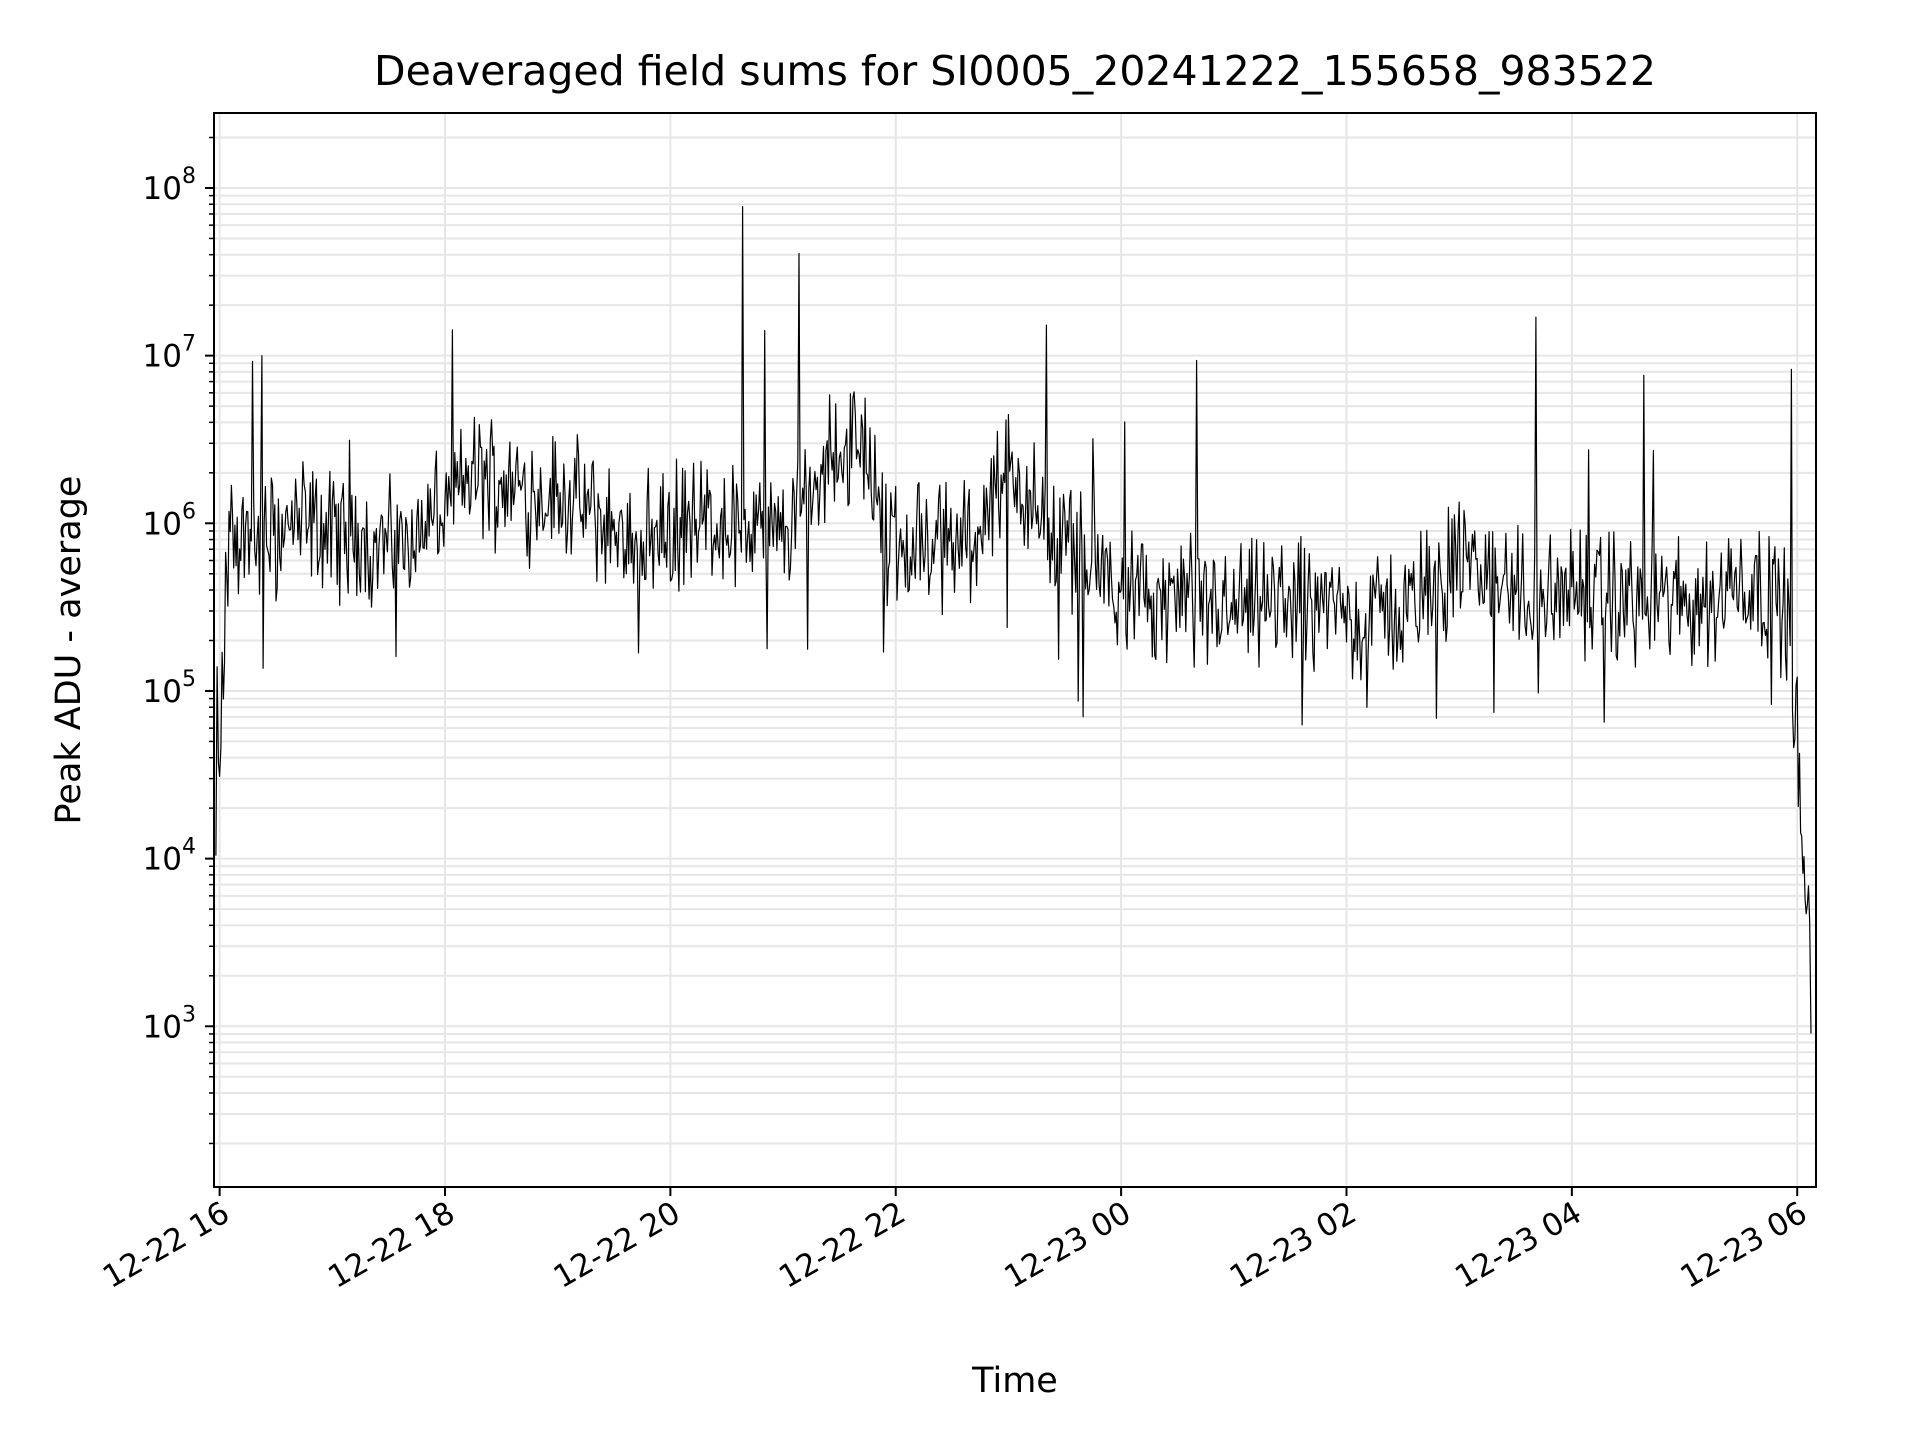 The image size is (1920, 1440). I want to click on y-tick-label: 10⁶, so click(169, 520).